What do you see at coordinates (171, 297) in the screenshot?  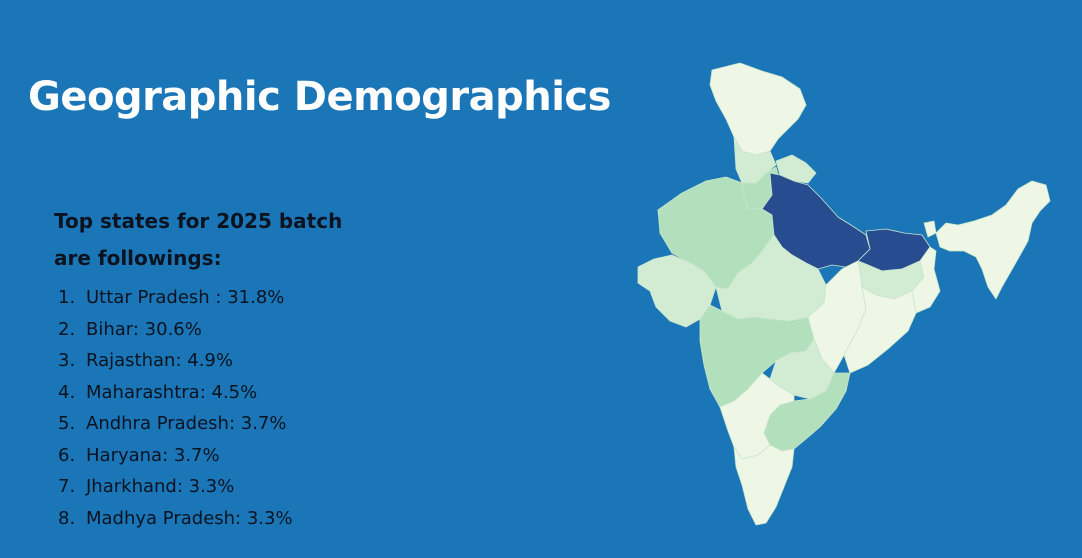 I see `list-item: 1. Uttar Pradesh : 31.8%` at bounding box center [171, 297].